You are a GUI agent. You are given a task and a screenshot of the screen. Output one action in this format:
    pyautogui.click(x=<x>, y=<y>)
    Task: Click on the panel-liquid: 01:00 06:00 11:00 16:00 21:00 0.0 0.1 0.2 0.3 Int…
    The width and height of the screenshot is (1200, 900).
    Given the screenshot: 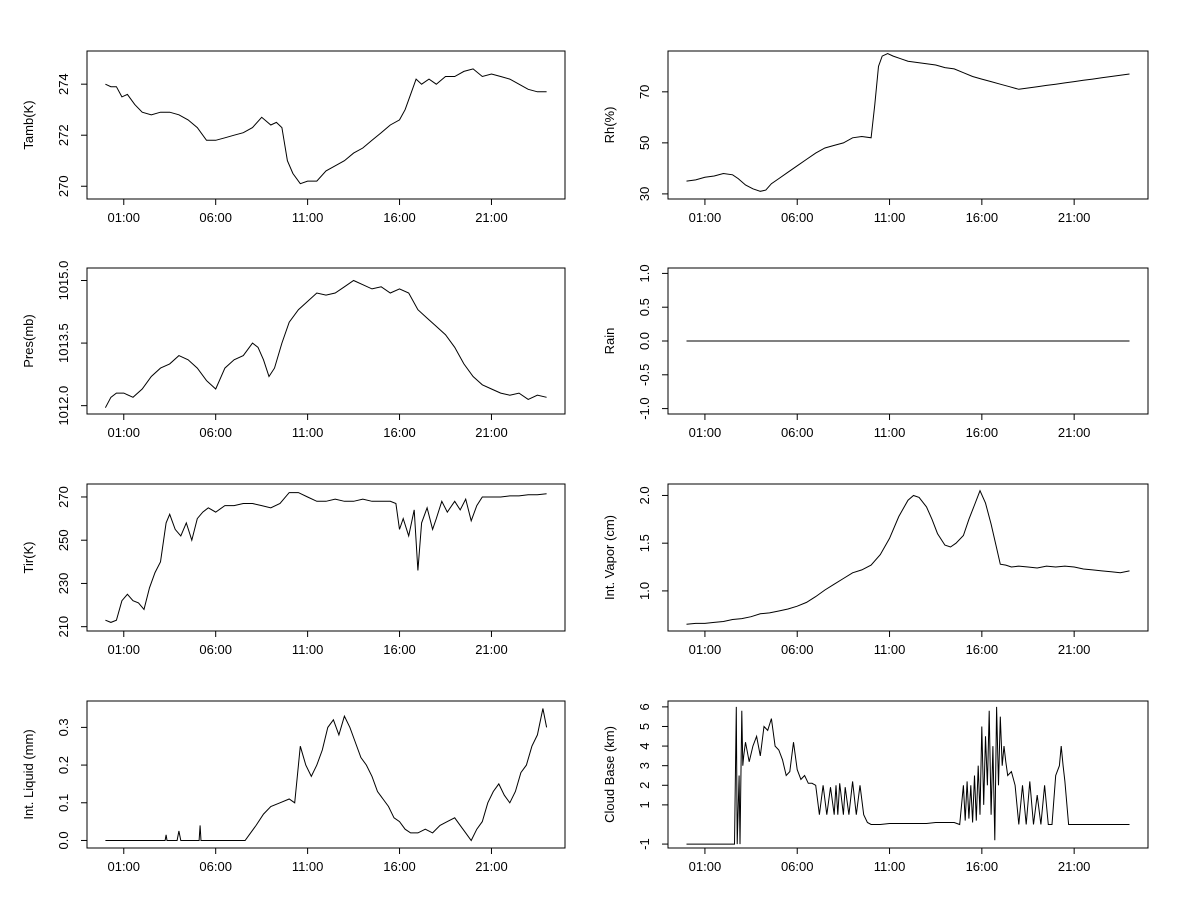 What is the action you would take?
    pyautogui.click(x=293, y=787)
    